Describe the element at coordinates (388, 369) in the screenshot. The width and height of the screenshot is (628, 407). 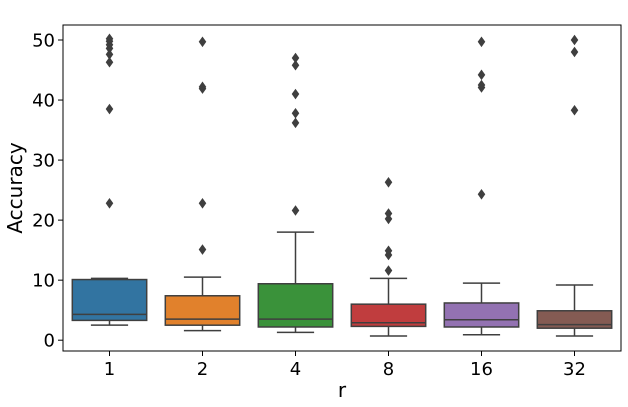
I see `x-tick-label: 8` at that location.